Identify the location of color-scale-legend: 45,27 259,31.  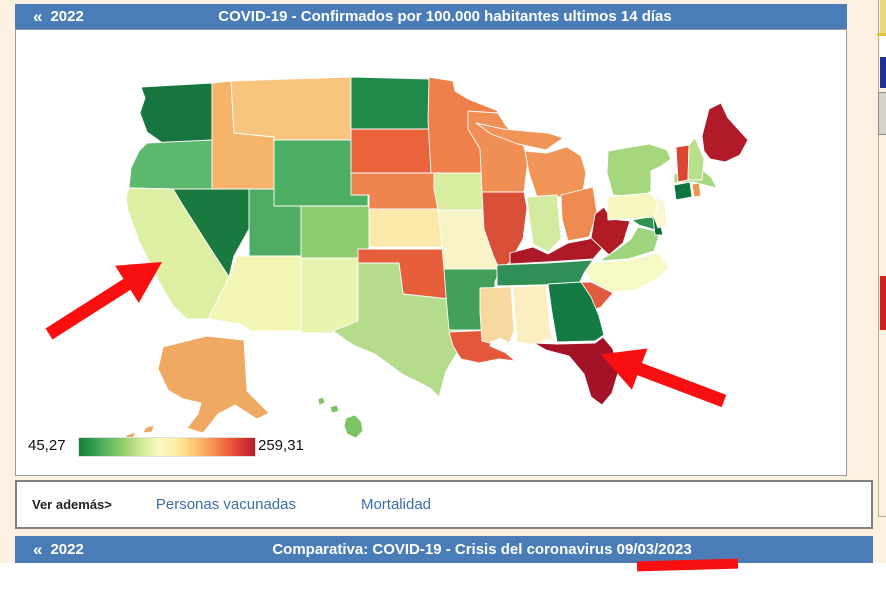
(431, 447).